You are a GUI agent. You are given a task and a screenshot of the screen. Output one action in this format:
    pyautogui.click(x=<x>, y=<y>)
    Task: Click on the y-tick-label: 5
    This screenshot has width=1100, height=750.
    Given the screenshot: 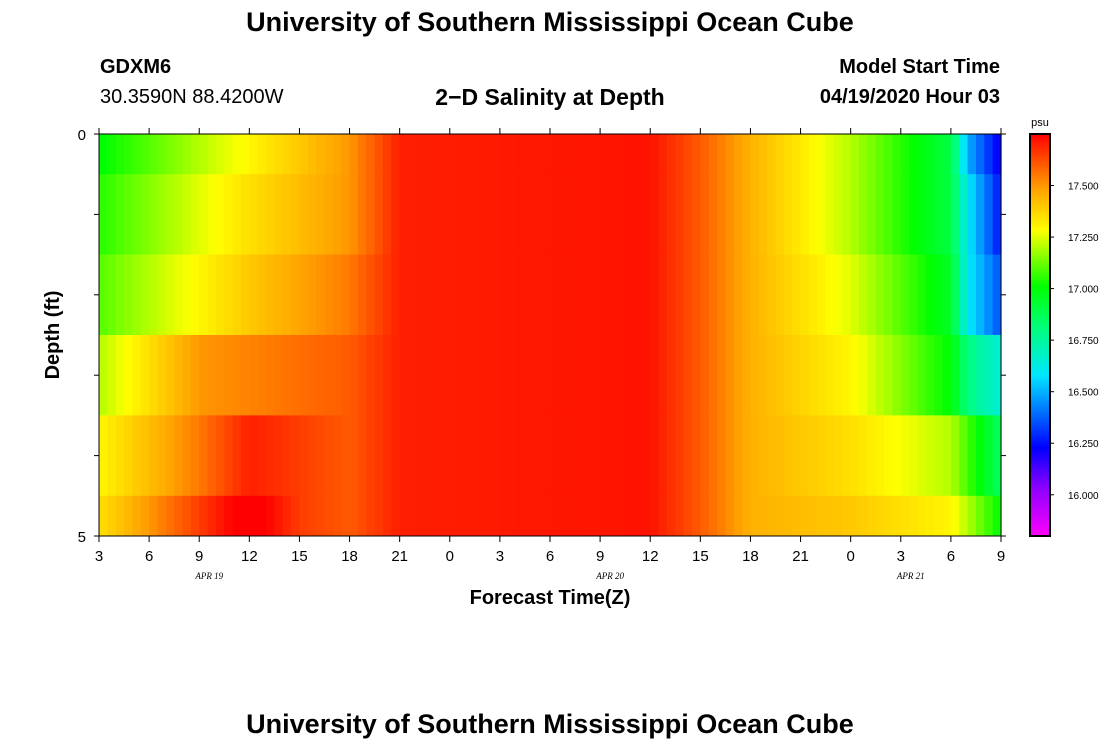 What is the action you would take?
    pyautogui.click(x=82, y=537)
    